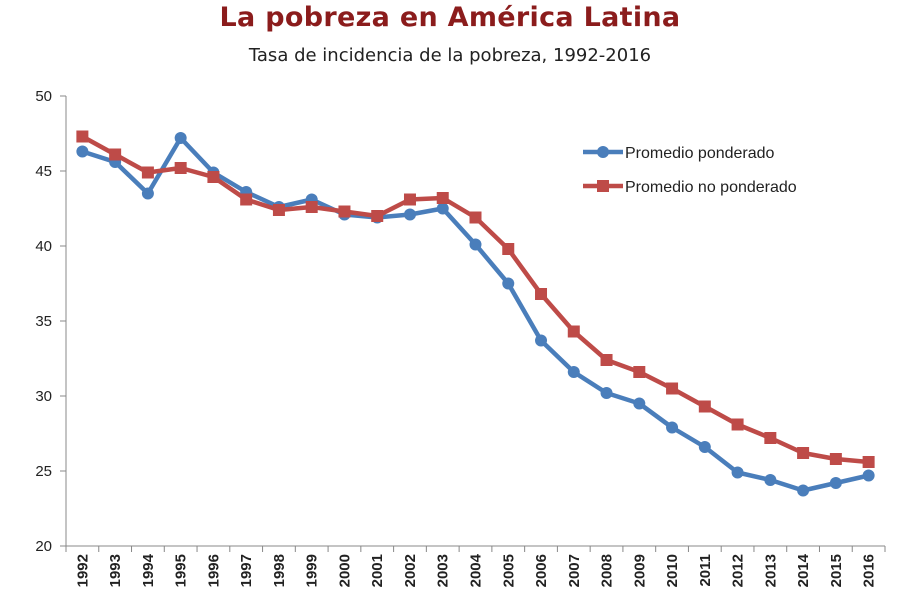 The width and height of the screenshot is (900, 605). What do you see at coordinates (43, 396) in the screenshot?
I see `y-tick-label: 30` at bounding box center [43, 396].